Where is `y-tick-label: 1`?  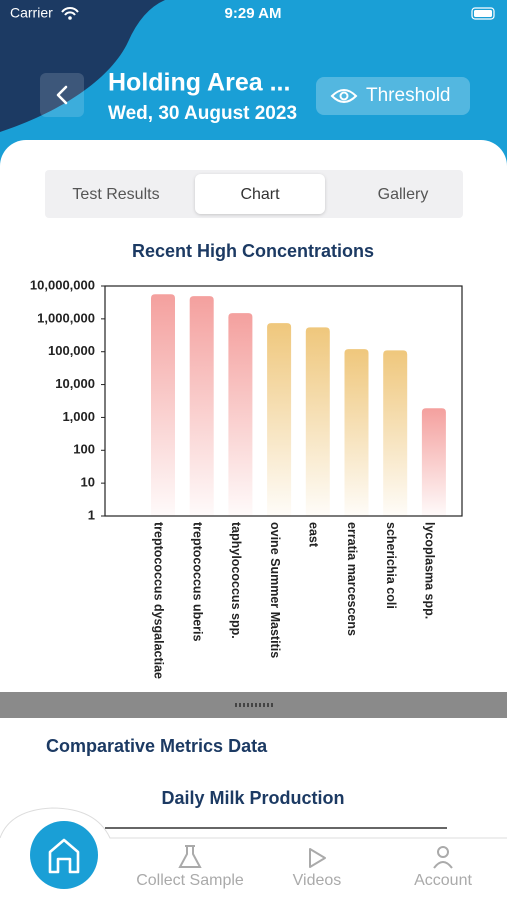 y-tick-label: 1 is located at coordinates (91, 514).